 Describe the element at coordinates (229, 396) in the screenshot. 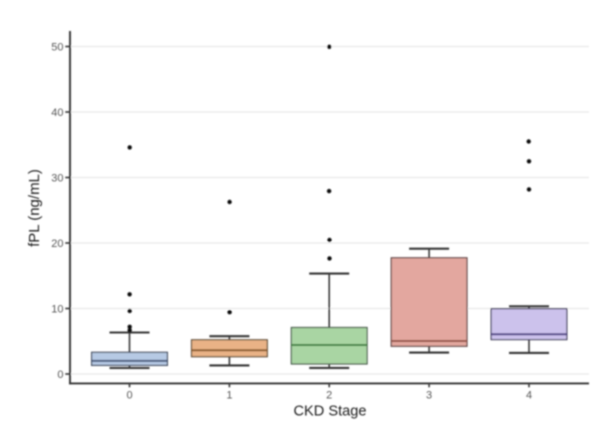

I see `svg-text: 1` at that location.